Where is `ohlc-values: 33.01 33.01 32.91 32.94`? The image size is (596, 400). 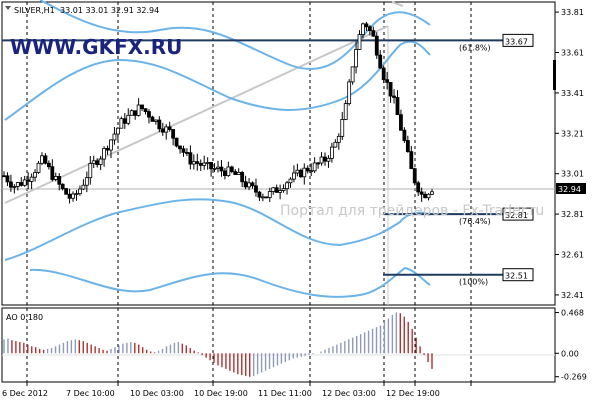 ohlc-values: 33.01 33.01 32.91 32.94 is located at coordinates (109, 10).